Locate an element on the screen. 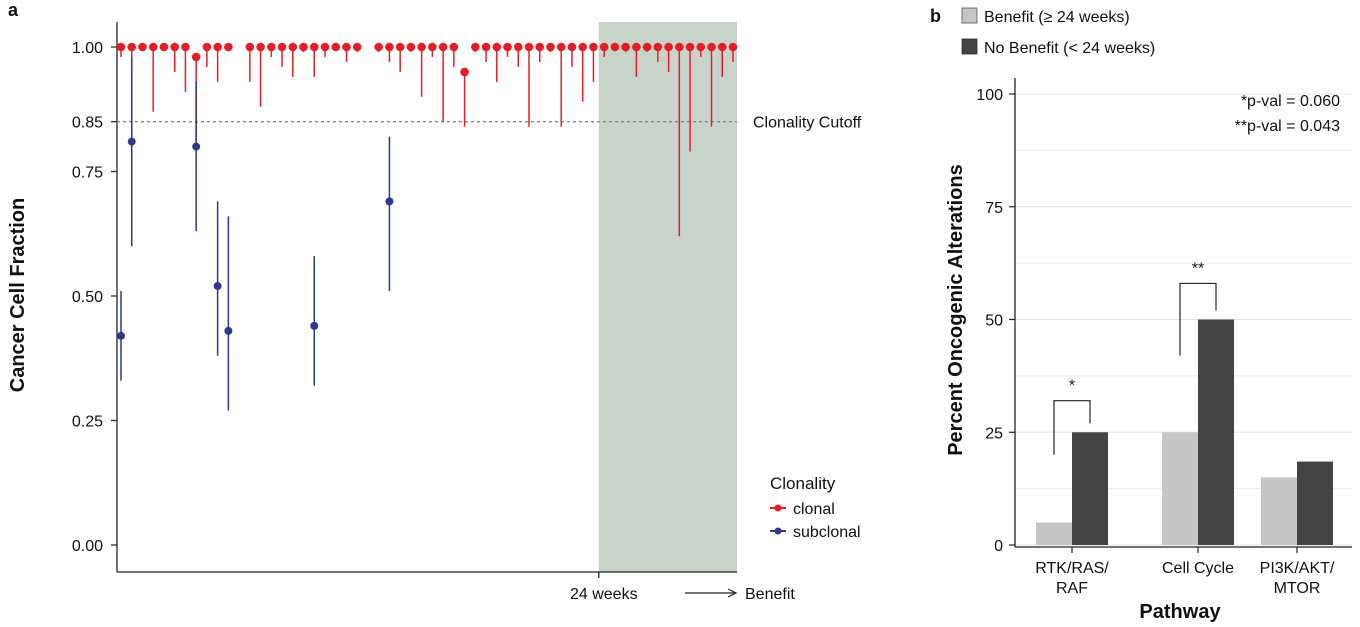 This screenshot has width=1360, height=627. x-tick-label: MTOR is located at coordinates (1297, 588).